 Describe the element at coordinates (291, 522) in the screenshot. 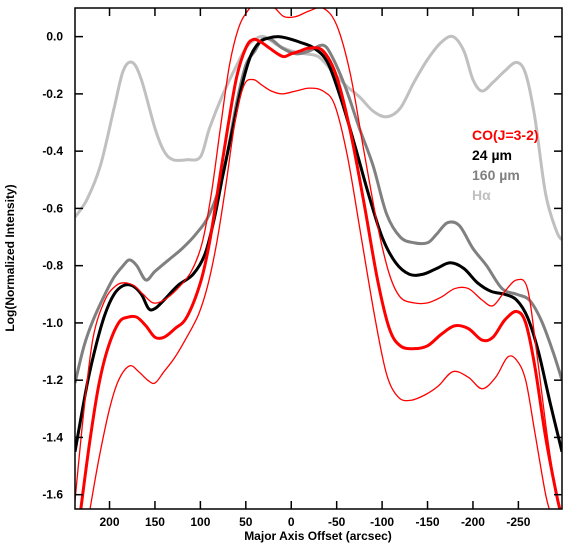

I see `x-tick-label: 0` at that location.